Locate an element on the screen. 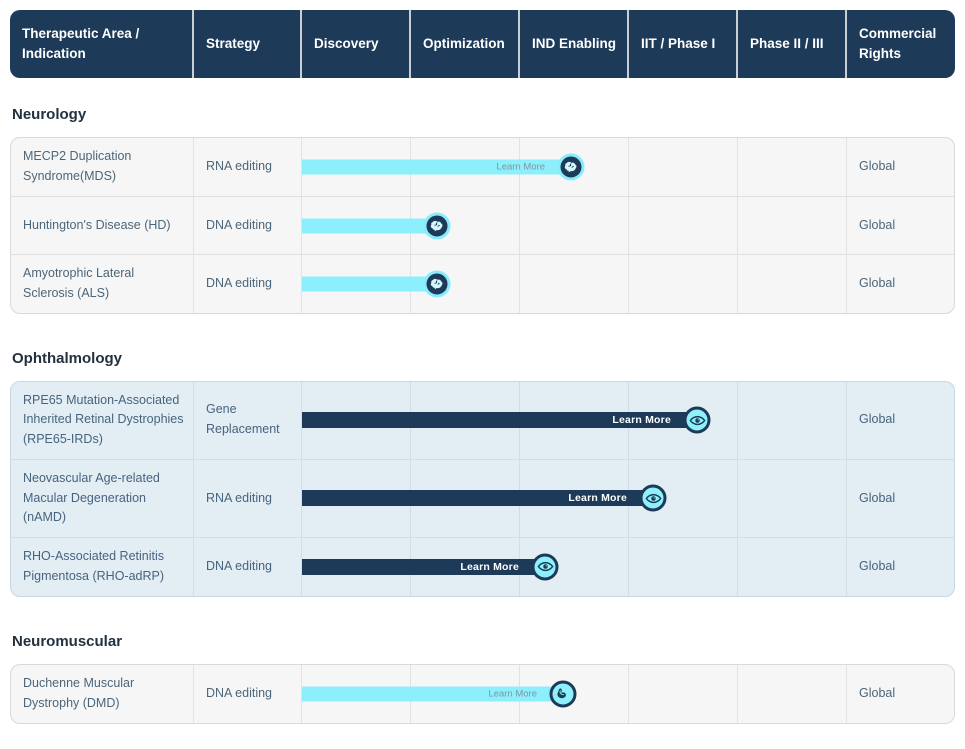 The width and height of the screenshot is (965, 749). indication-cell: Duchenne Muscular Dystrophy (DMD) is located at coordinates (102, 694).